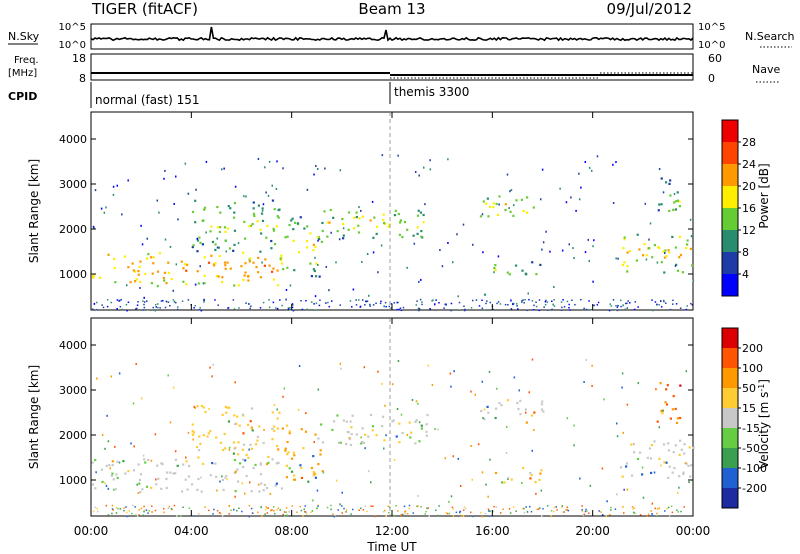 This screenshot has width=800, height=554. I want to click on cb2-tick-0: 200, so click(752, 348).